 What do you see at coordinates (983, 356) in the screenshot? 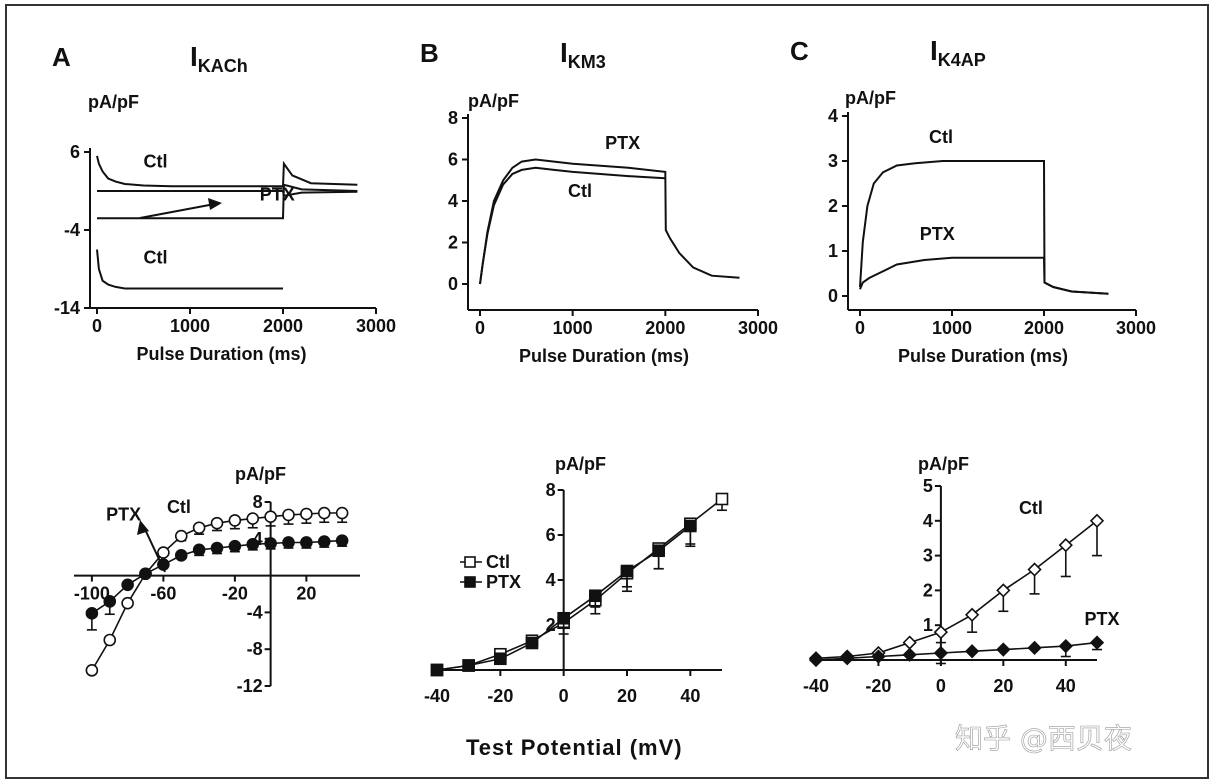
I see `x-axis-title: Pulse Duration (ms)` at bounding box center [983, 356].